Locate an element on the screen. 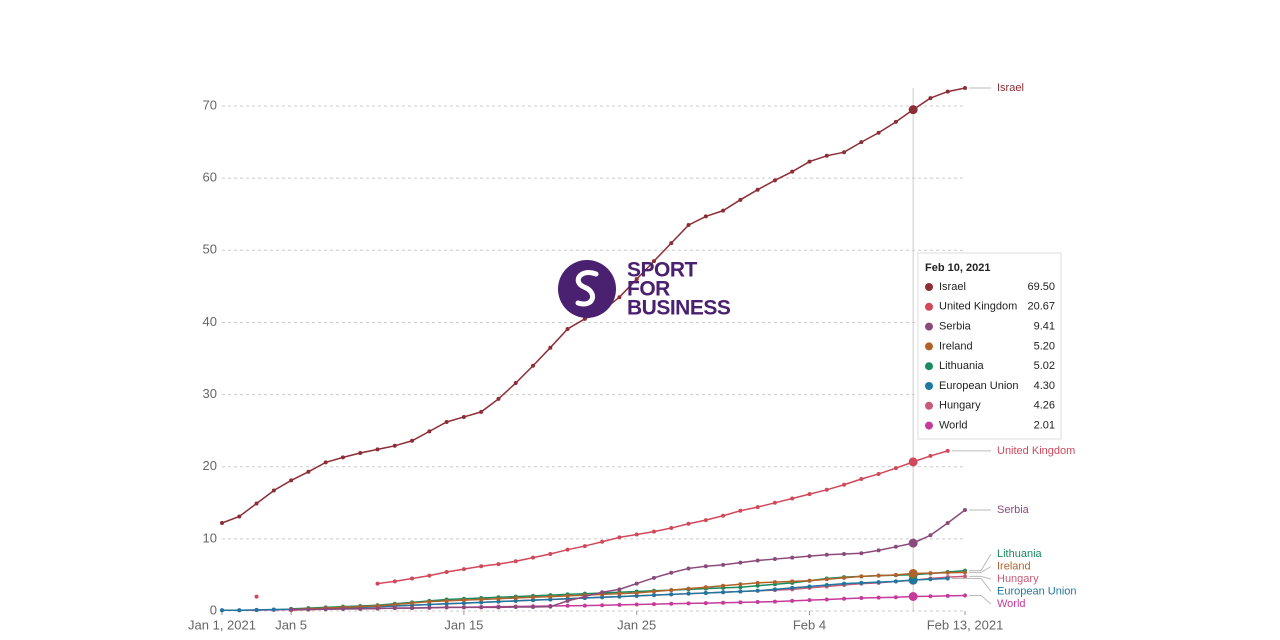 This screenshot has height=640, width=1280. label-connector is located at coordinates (980, 562).